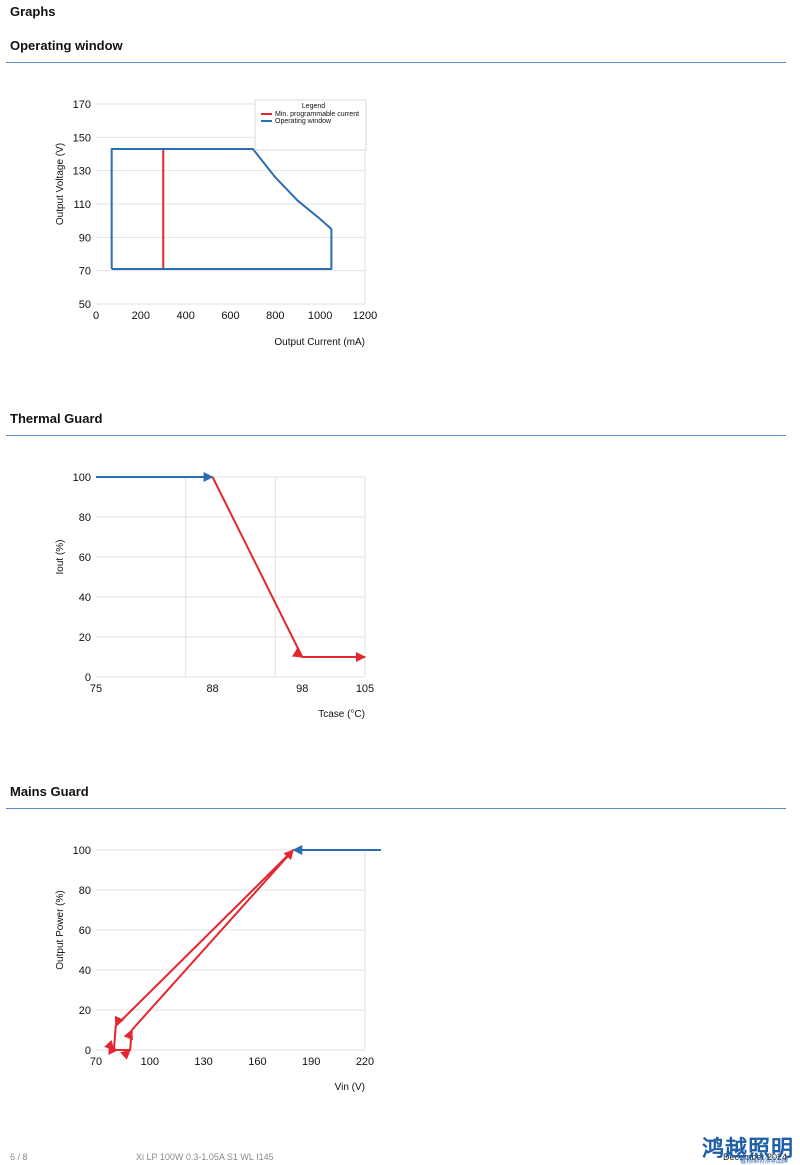  I want to click on x-tick-label: 600, so click(230, 316).